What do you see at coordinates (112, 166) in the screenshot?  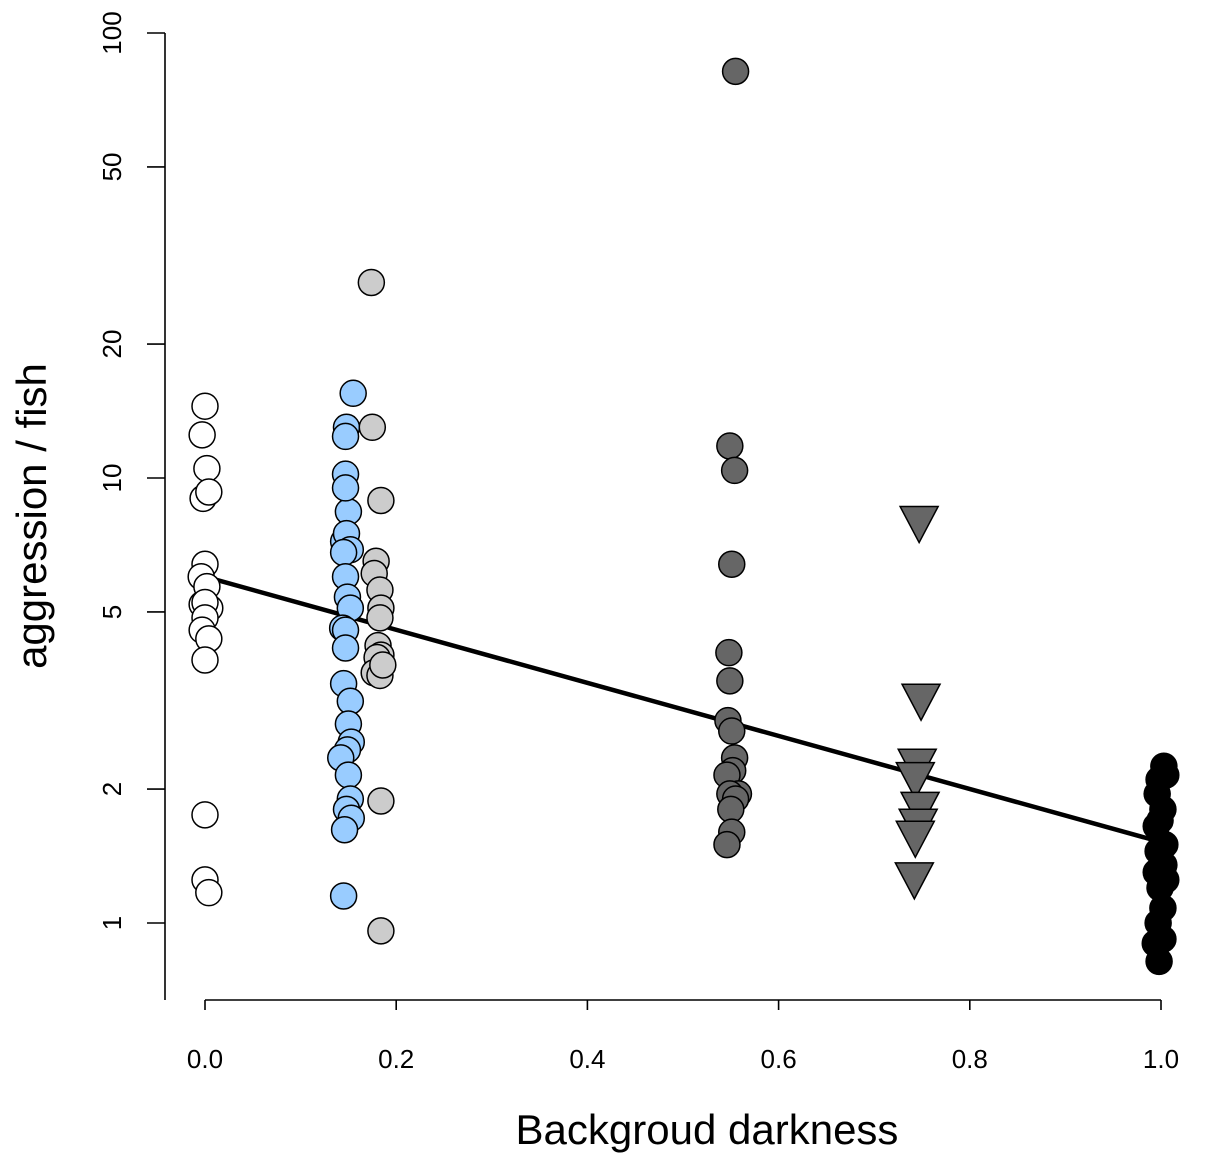 I see `y-tick-label: 50` at bounding box center [112, 166].